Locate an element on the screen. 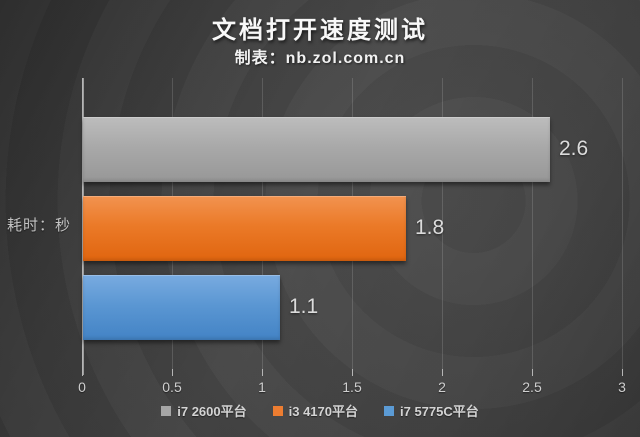 This screenshot has height=437, width=640. x-axis-tick-label: 1.5 is located at coordinates (352, 387).